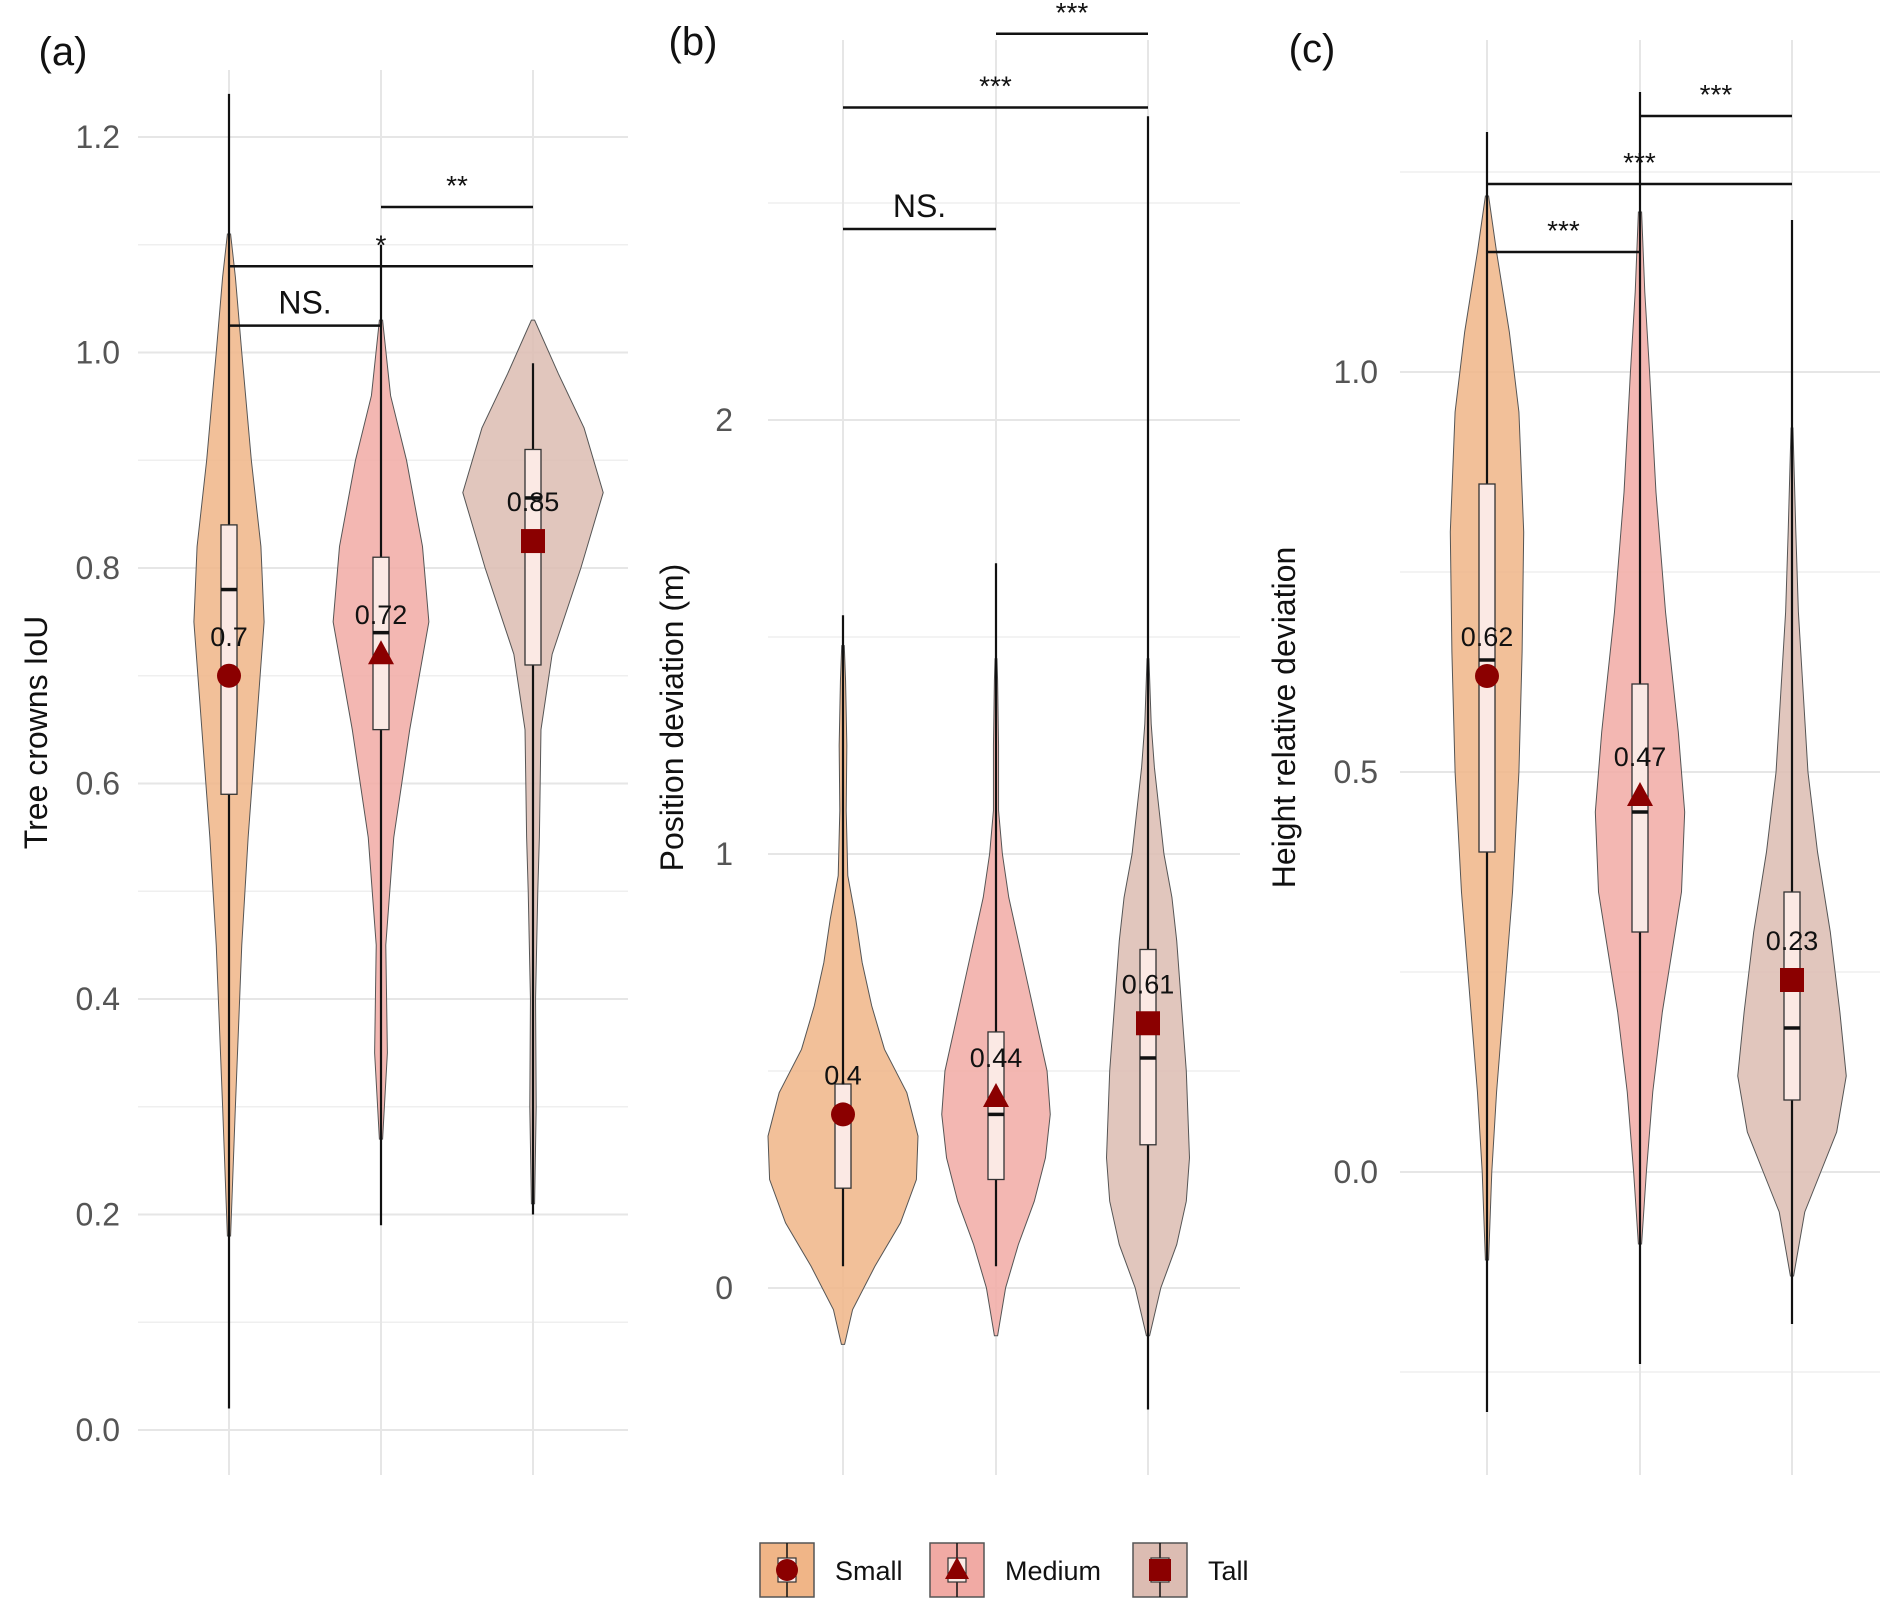  I want to click on mean-value-label: 0.23, so click(1792, 941).